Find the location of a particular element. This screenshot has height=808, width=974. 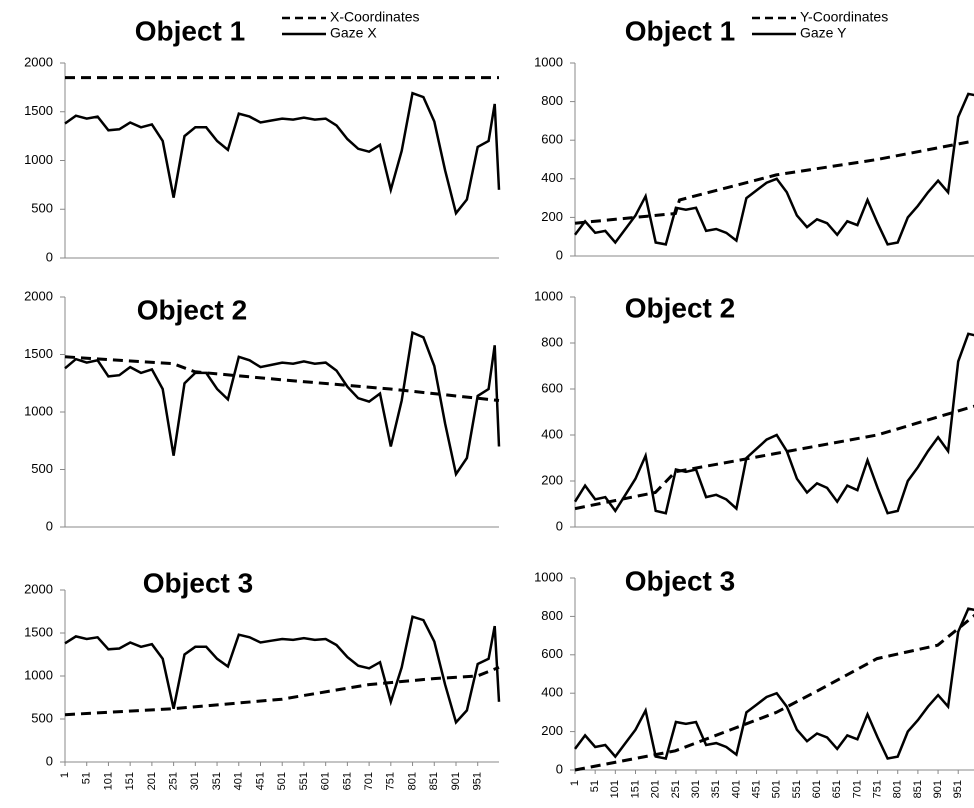

legend-label: Gaze X is located at coordinates (353, 33).